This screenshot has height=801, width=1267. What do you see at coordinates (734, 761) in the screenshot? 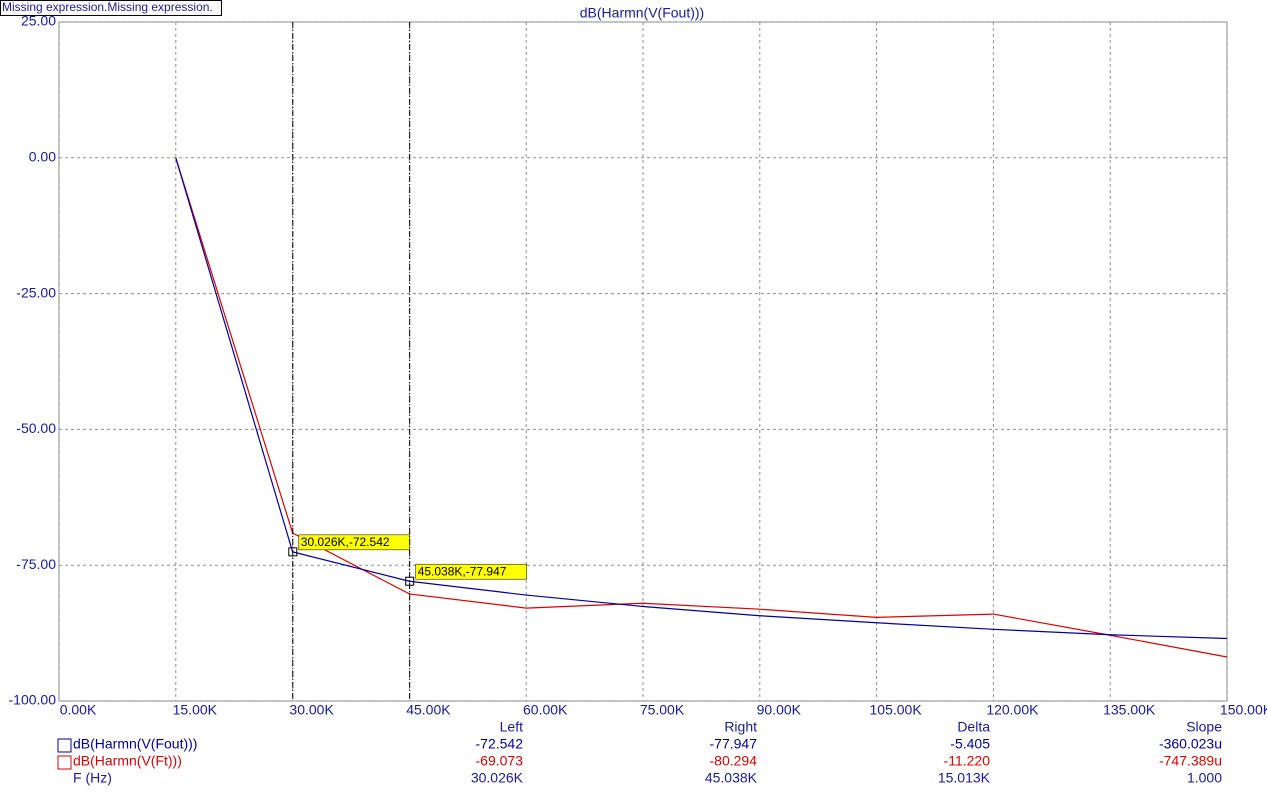
I see `readout-cell: -80.294` at bounding box center [734, 761].